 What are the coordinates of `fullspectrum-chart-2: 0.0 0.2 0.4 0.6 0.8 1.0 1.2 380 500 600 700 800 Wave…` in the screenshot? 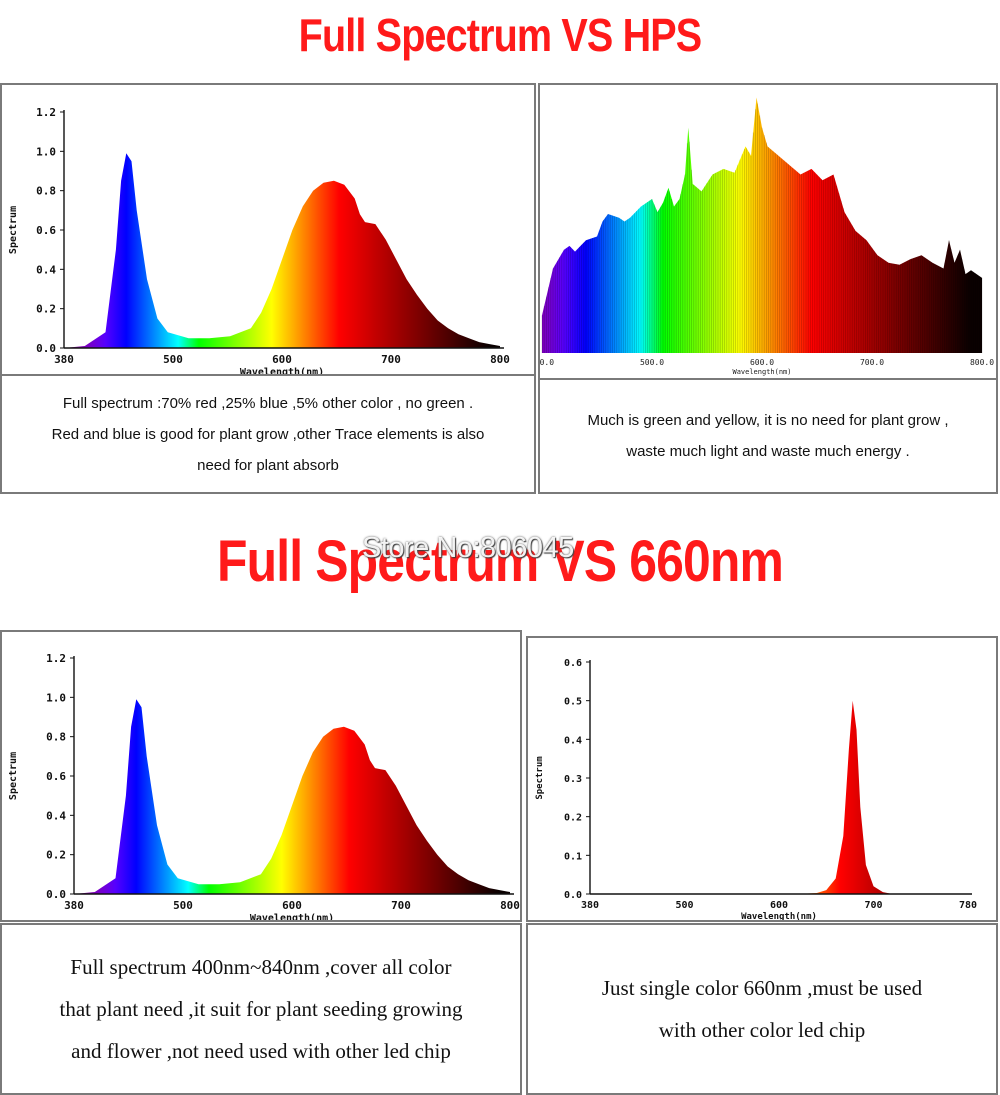 It's located at (264, 787).